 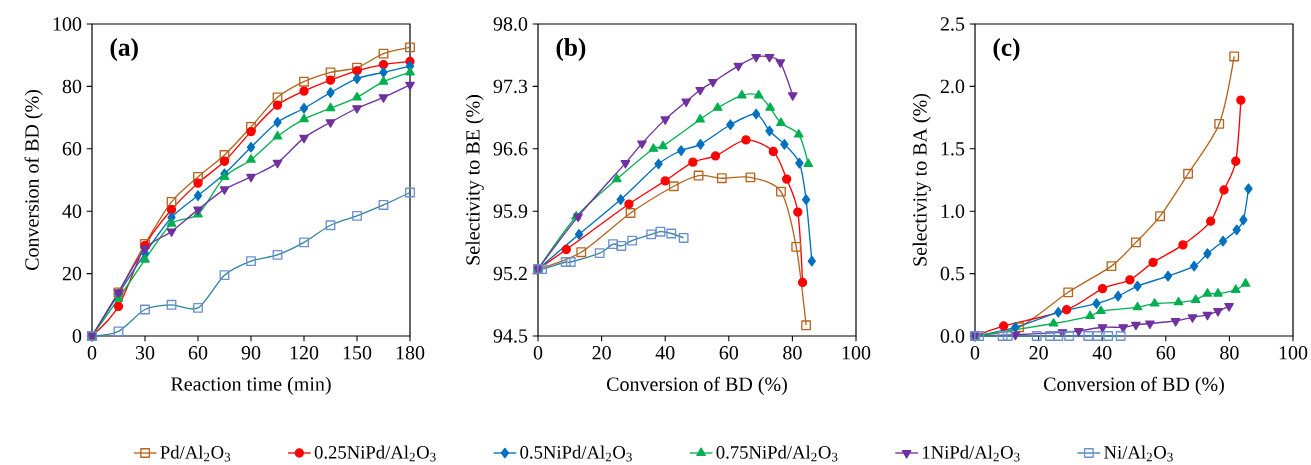 I want to click on y-tick-label: 1.0, so click(x=953, y=211).